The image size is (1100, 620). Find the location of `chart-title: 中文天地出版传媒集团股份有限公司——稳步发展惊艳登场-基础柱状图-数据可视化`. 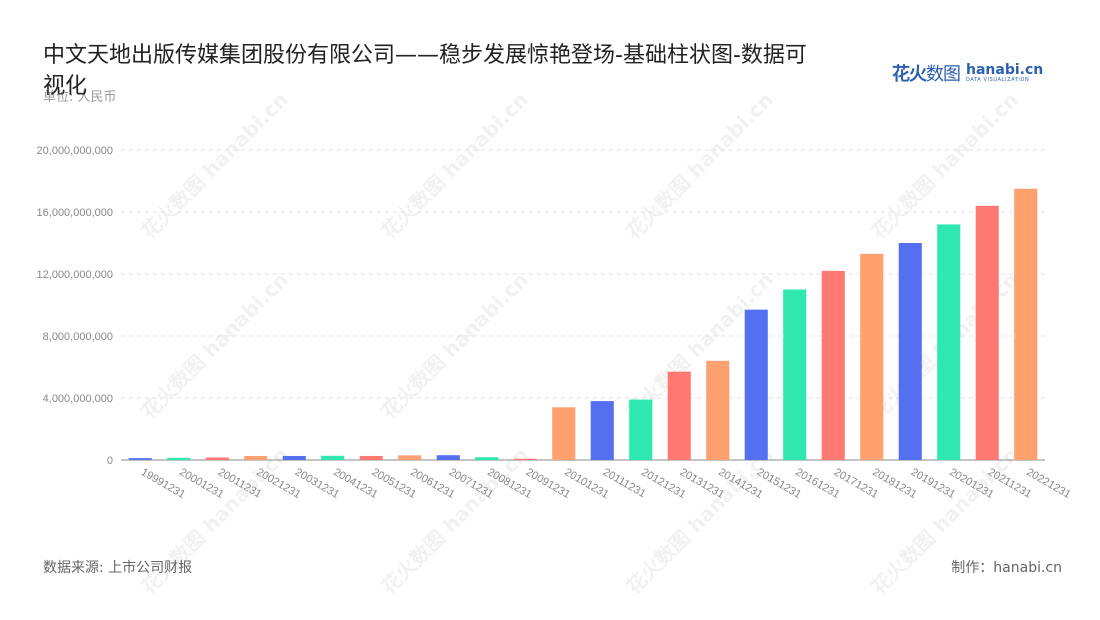

chart-title: 中文天地出版传媒集团股份有限公司——稳步发展惊艳登场-基础柱状图-数据可视化 is located at coordinates (425, 71).